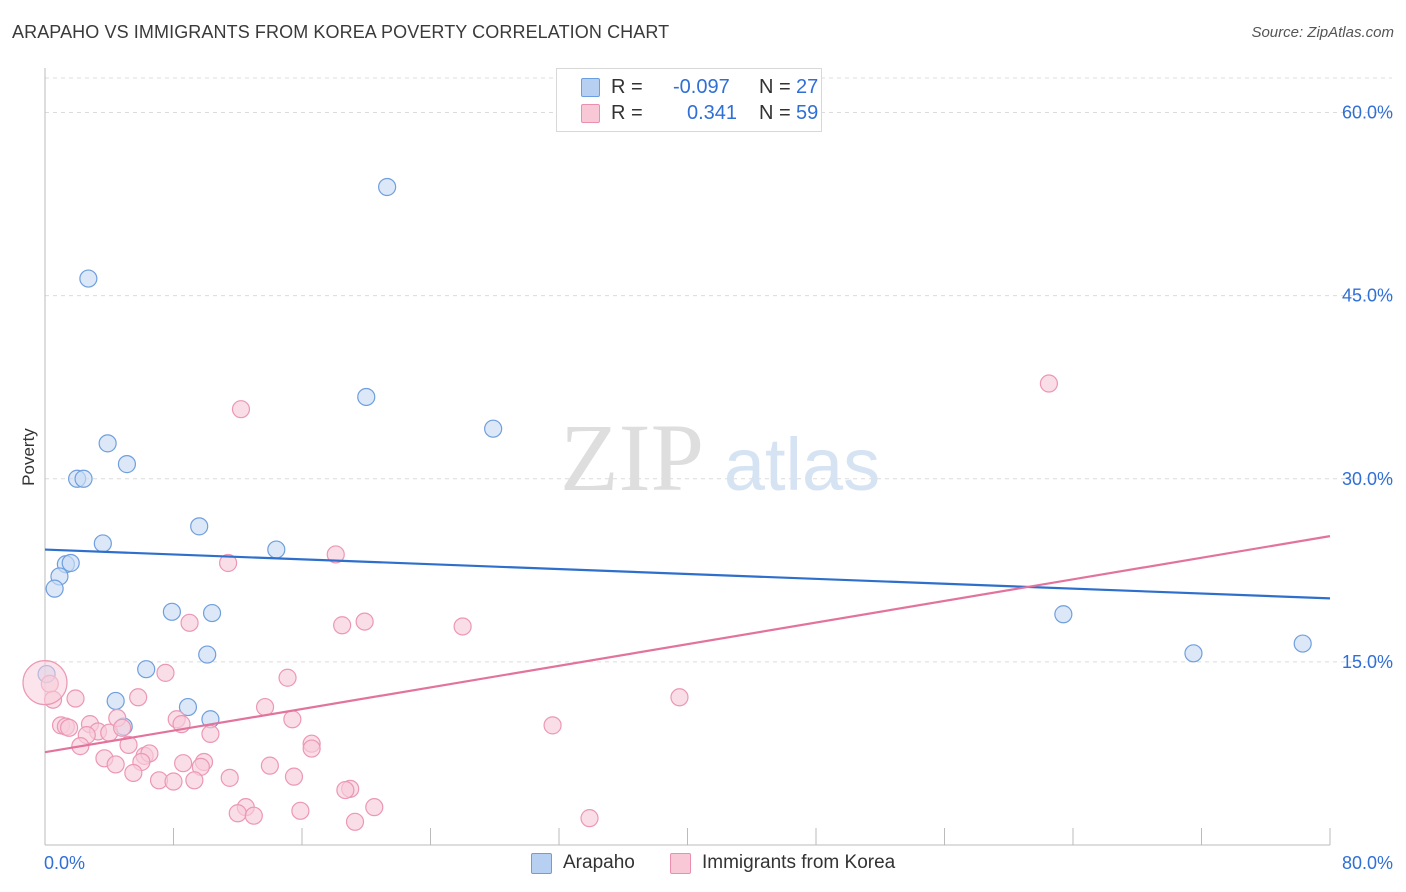 This screenshot has width=1406, height=892. Describe the element at coordinates (1367, 296) in the screenshot. I see `y-tick-label: 45.0%` at that location.